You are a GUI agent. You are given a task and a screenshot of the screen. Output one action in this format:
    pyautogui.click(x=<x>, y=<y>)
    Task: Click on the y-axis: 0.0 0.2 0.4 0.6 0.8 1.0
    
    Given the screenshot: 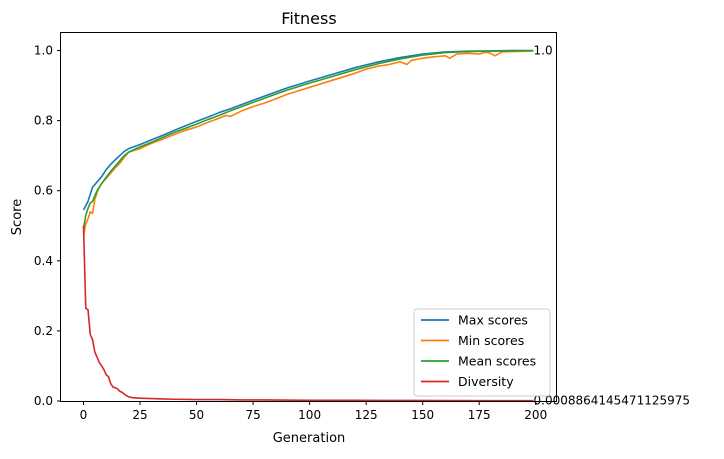 What is the action you would take?
    pyautogui.click(x=47, y=226)
    